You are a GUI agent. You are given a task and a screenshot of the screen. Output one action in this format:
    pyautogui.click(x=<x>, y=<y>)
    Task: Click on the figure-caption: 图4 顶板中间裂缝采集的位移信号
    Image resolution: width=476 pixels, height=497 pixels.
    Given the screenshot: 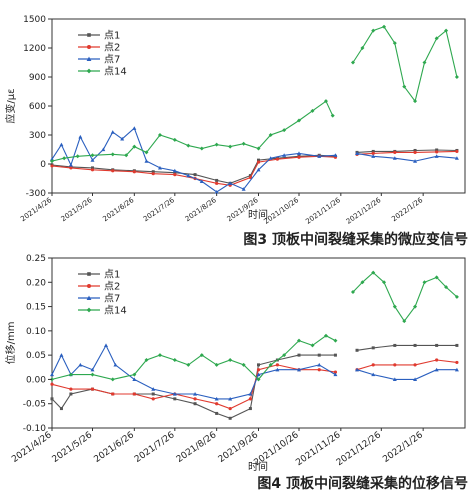 What is the action you would take?
    pyautogui.click(x=362, y=483)
    